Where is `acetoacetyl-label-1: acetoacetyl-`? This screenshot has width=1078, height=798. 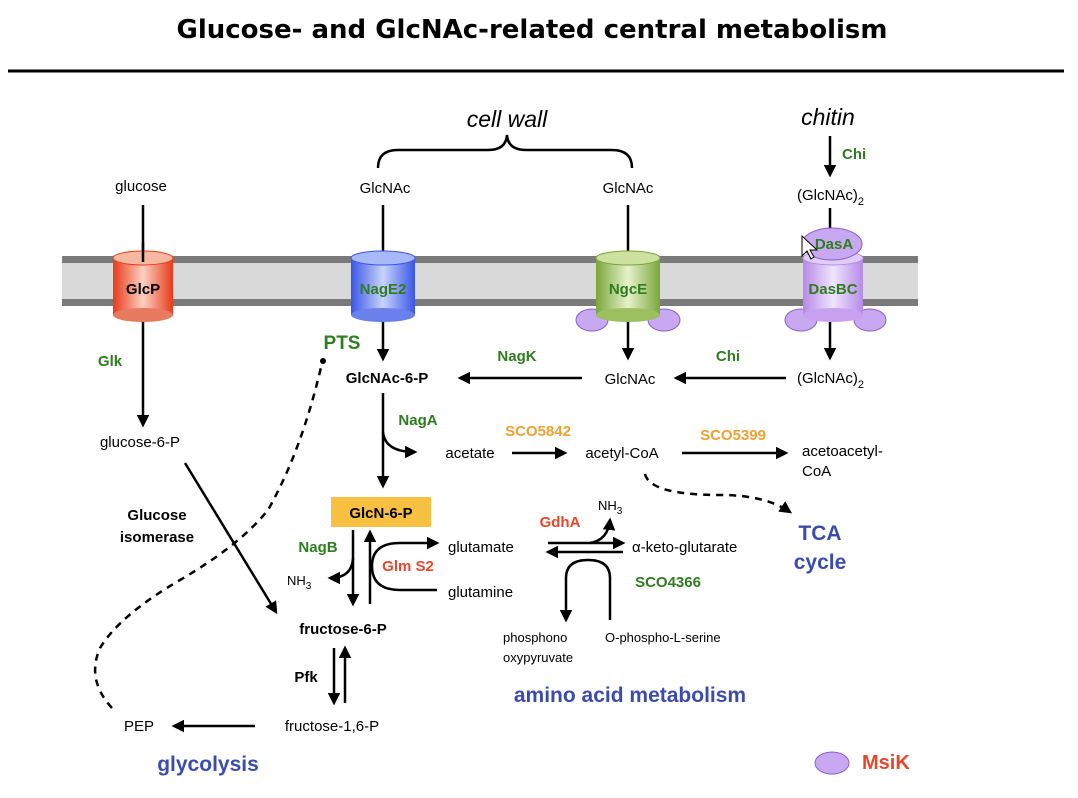
acetoacetyl-label-1: acetoacetyl- is located at coordinates (842, 451).